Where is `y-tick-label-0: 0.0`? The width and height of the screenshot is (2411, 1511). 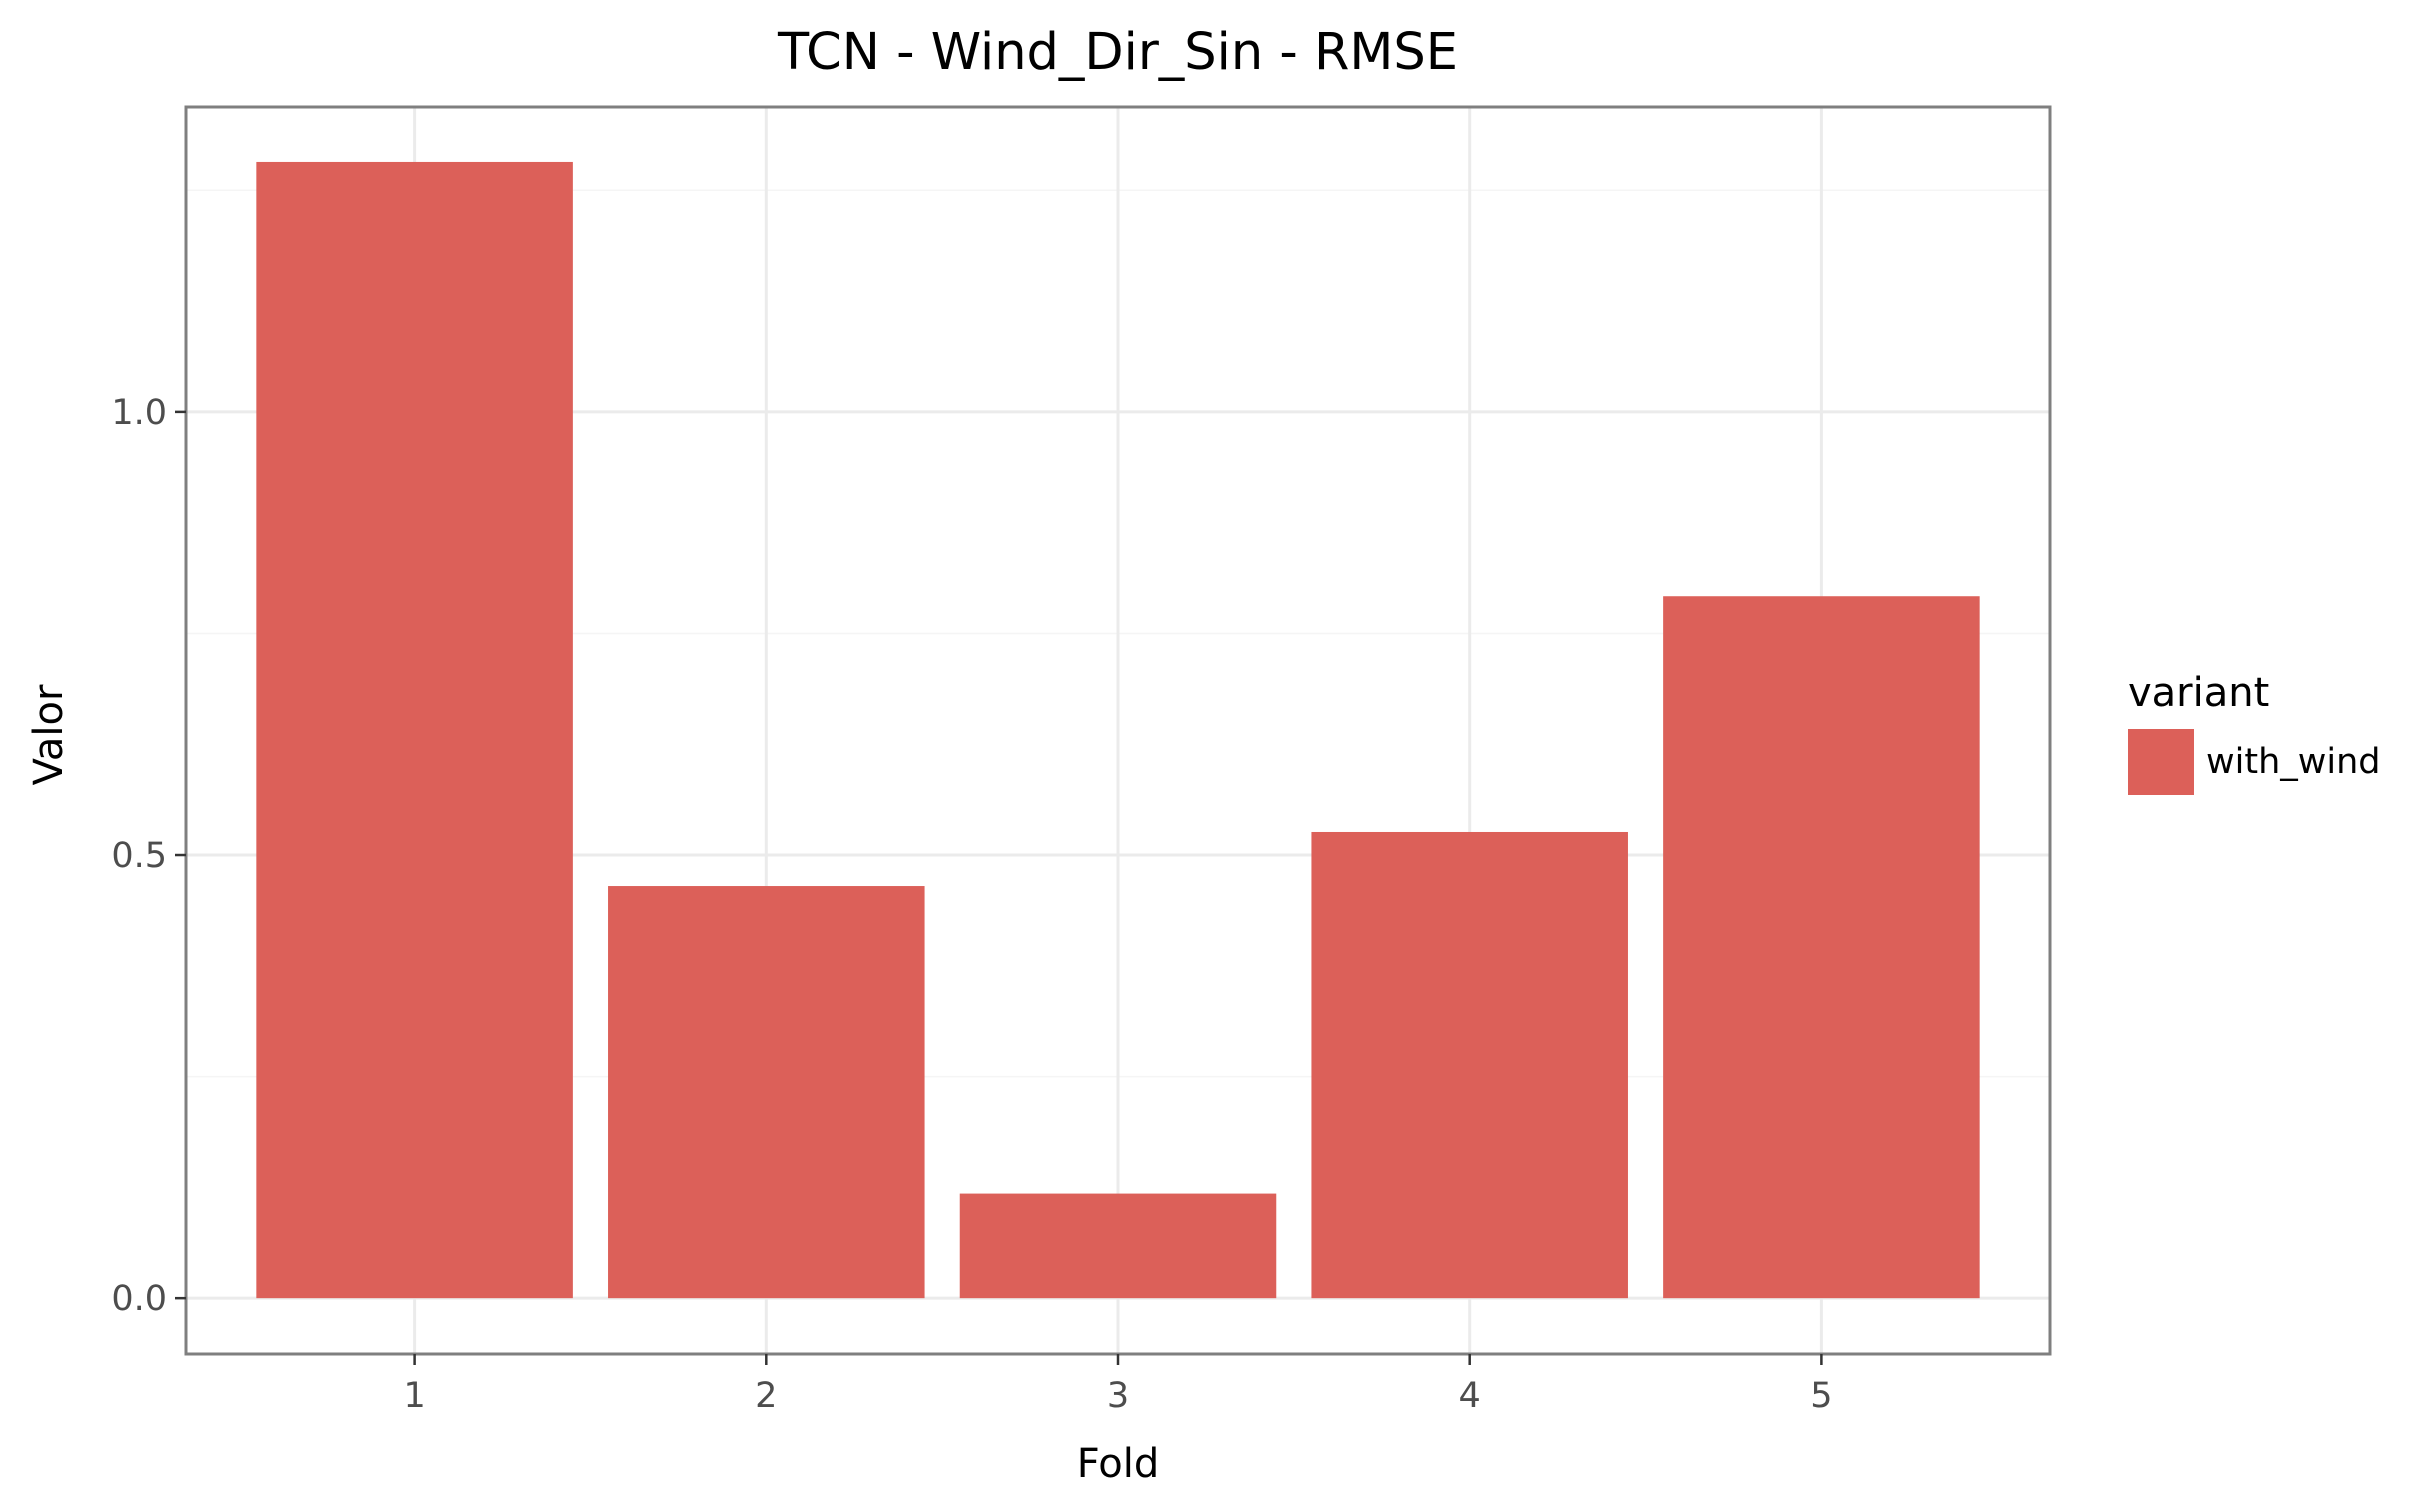 y-tick-label-0: 0.0 is located at coordinates (139, 1299).